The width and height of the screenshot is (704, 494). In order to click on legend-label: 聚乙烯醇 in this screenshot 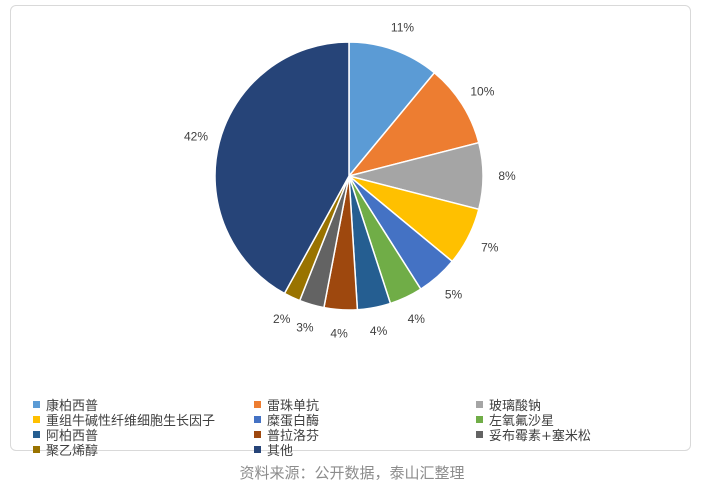, I will do `click(72, 451)`.